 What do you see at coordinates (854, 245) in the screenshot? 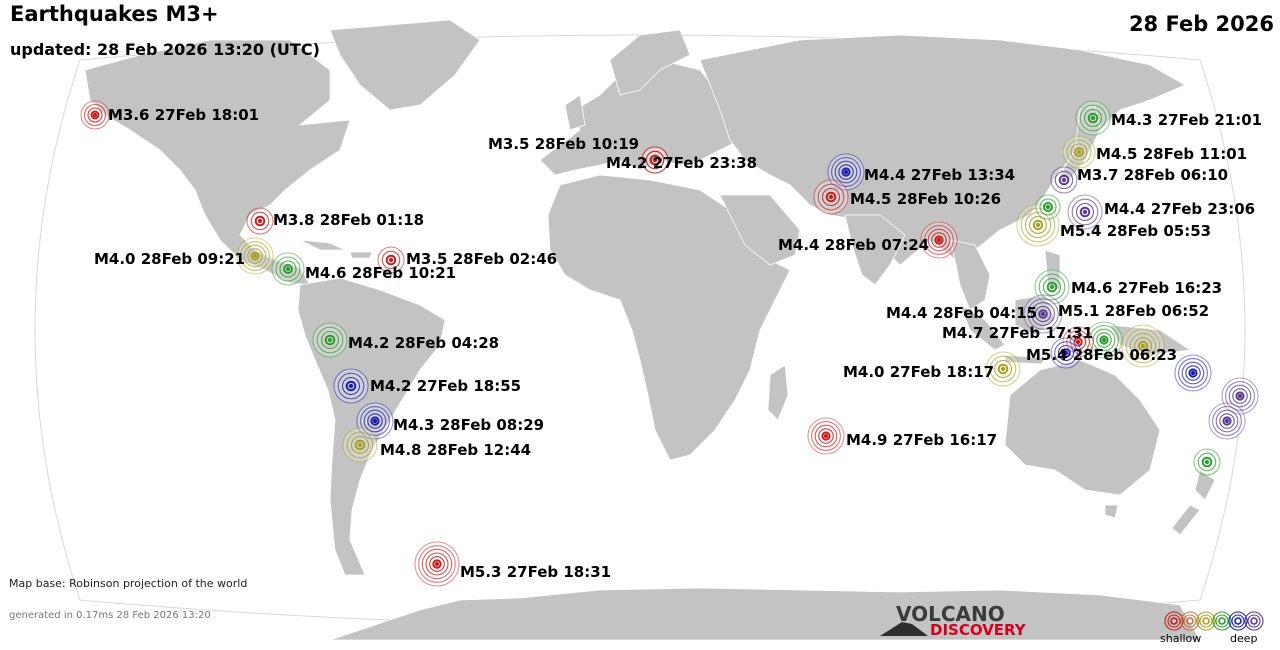
I see `quake-label: M4.4 28Feb 07:24` at bounding box center [854, 245].